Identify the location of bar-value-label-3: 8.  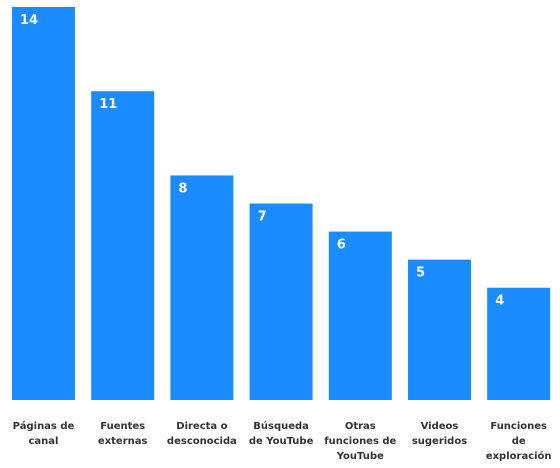
(182, 188).